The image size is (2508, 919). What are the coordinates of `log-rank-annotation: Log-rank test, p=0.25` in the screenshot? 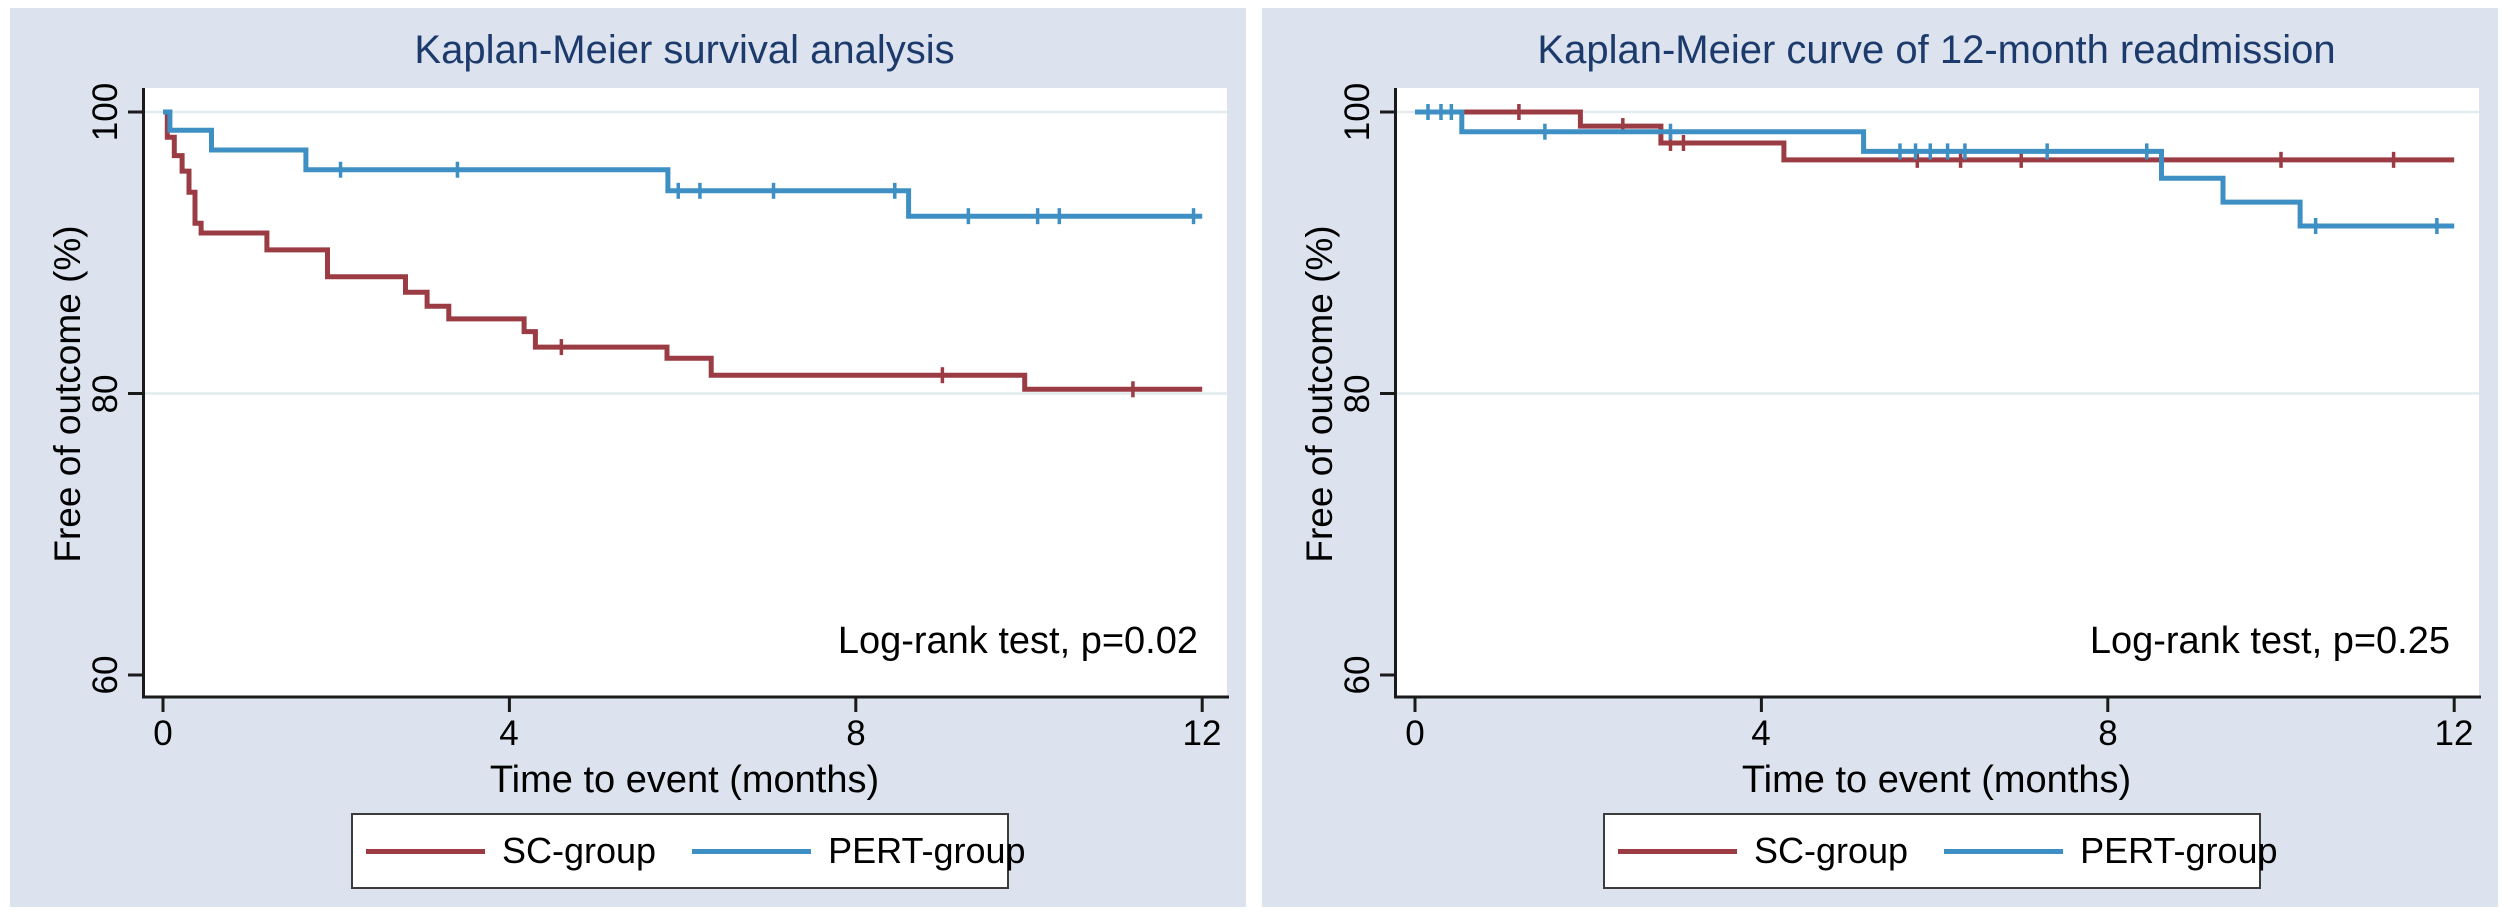 It's located at (2269, 641).